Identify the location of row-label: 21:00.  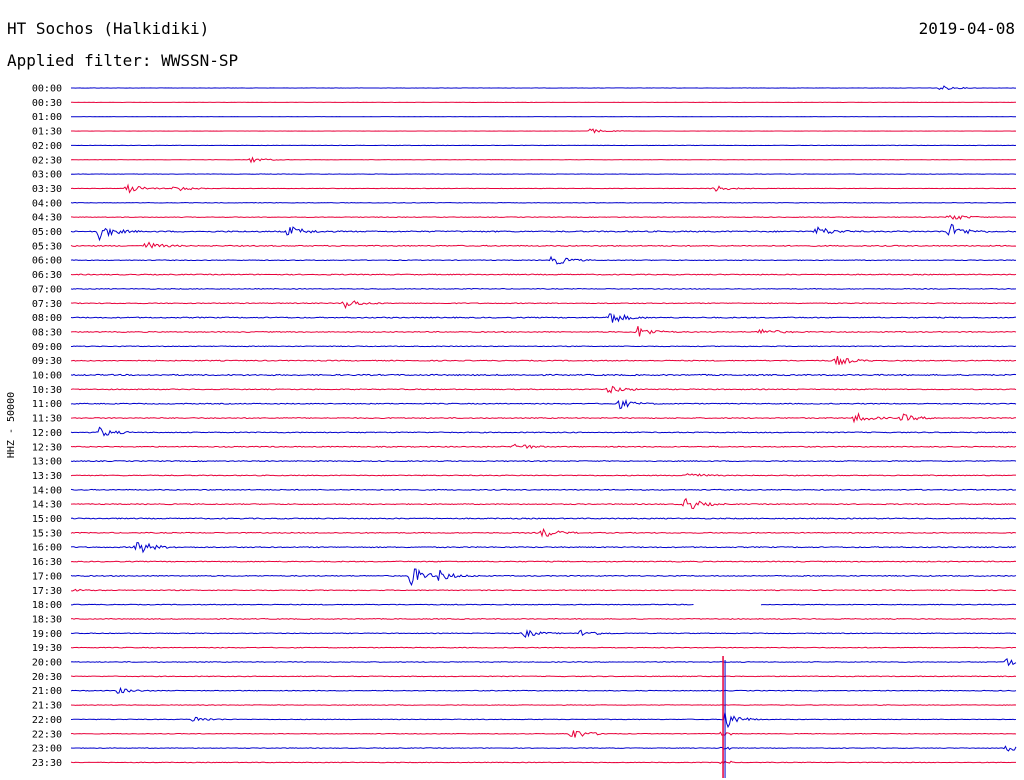
(47, 691).